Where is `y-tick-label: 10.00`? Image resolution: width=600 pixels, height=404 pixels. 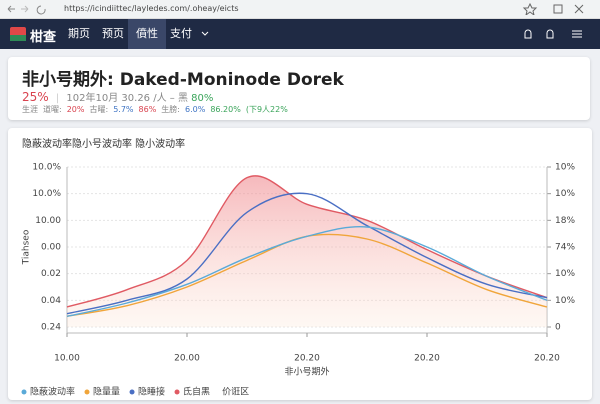
y-tick-label: 10.00 is located at coordinates (48, 221).